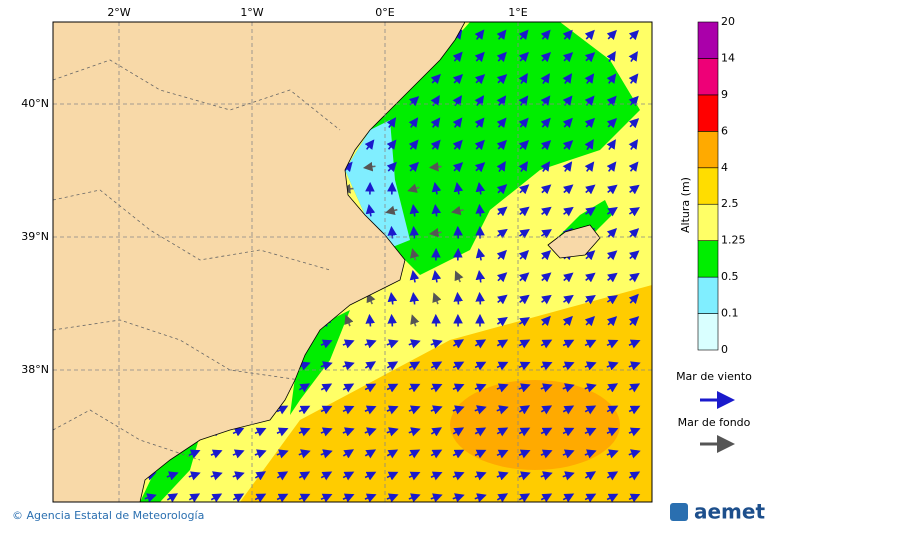 This screenshot has width=900, height=537. Describe the element at coordinates (35, 103) in the screenshot. I see `lat-label: 40°N` at that location.